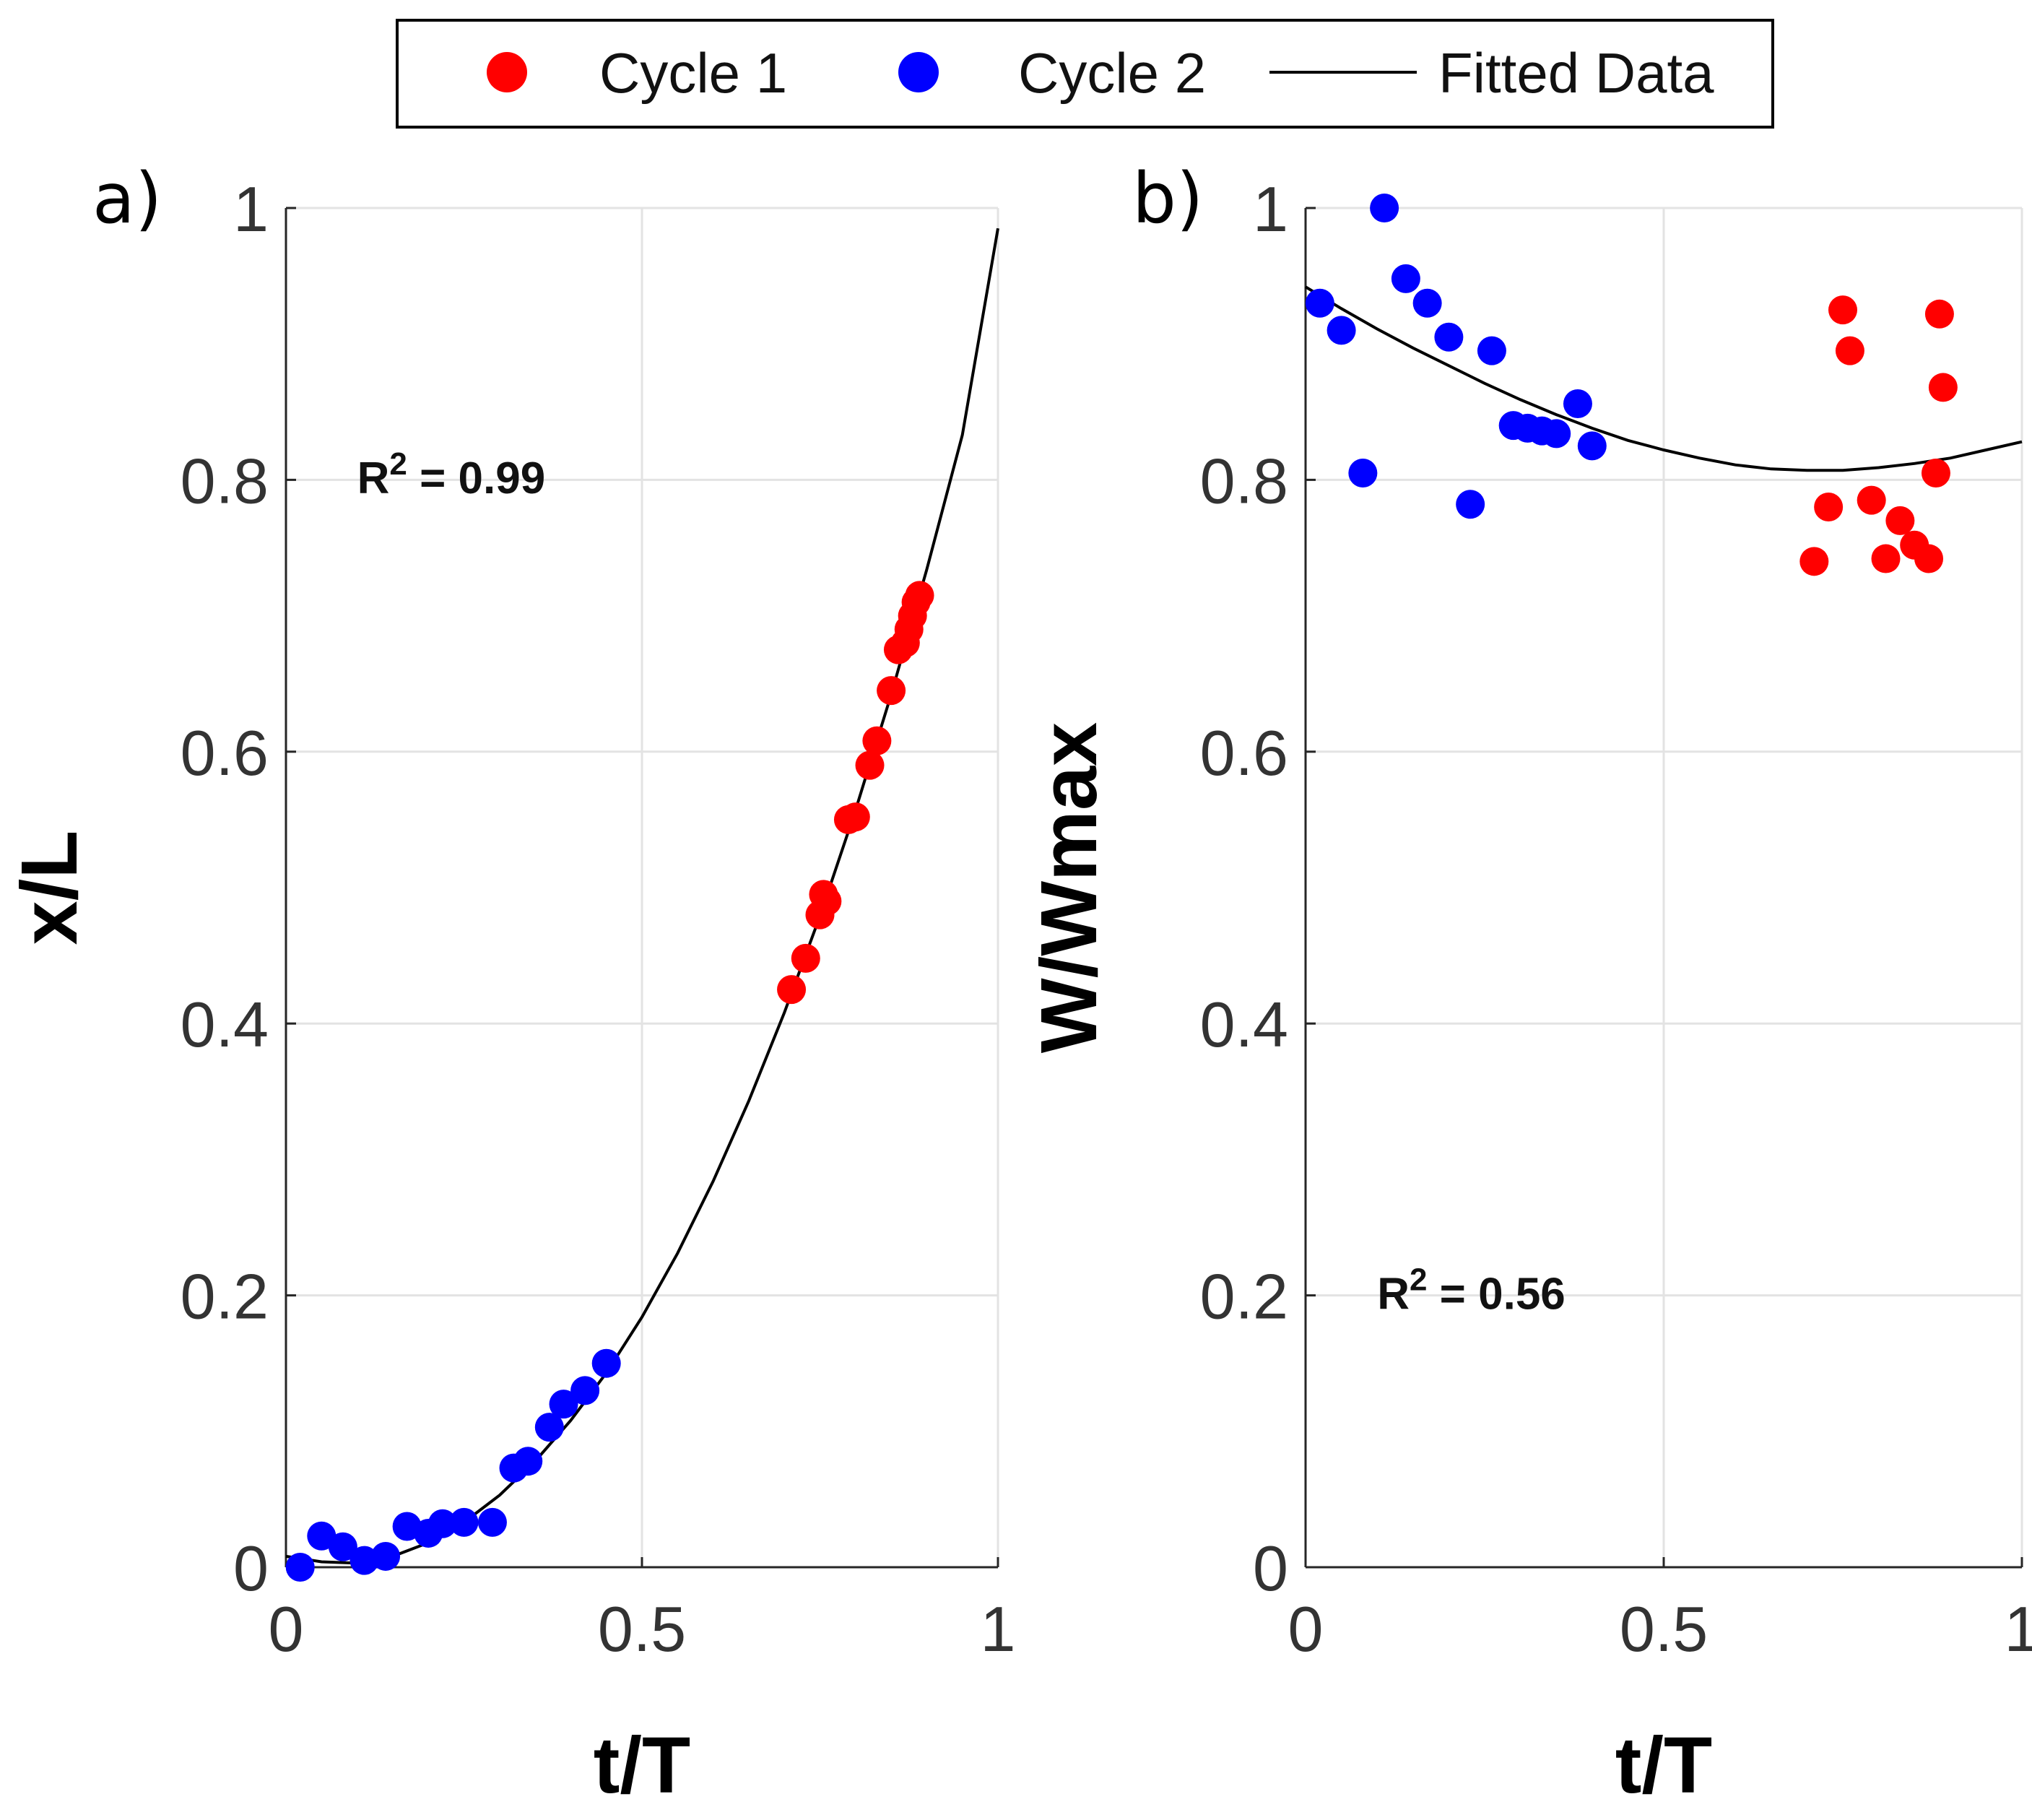  Describe the element at coordinates (1167, 198) in the screenshot. I see `panel-b-label: b)` at that location.